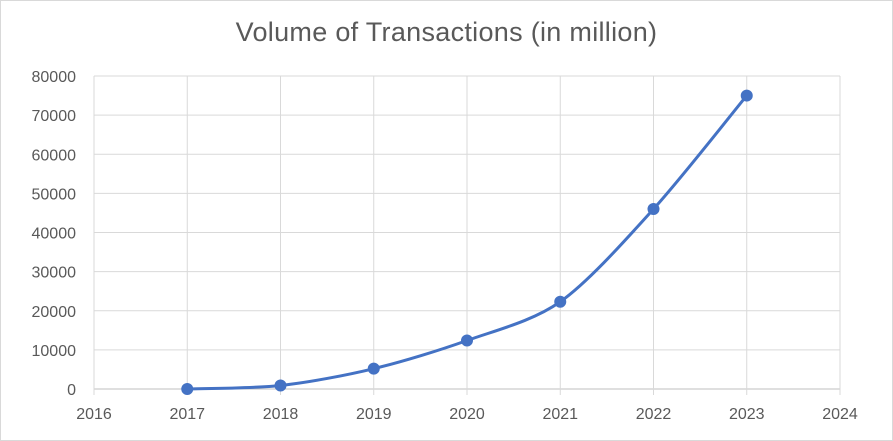 The width and height of the screenshot is (893, 441). What do you see at coordinates (71, 390) in the screenshot?
I see `y-tick-label: 0` at bounding box center [71, 390].